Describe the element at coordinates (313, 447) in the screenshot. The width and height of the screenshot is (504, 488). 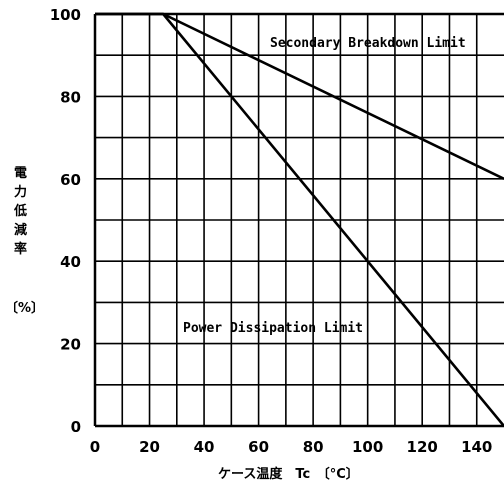
I see `x-tick-label: 80` at that location.